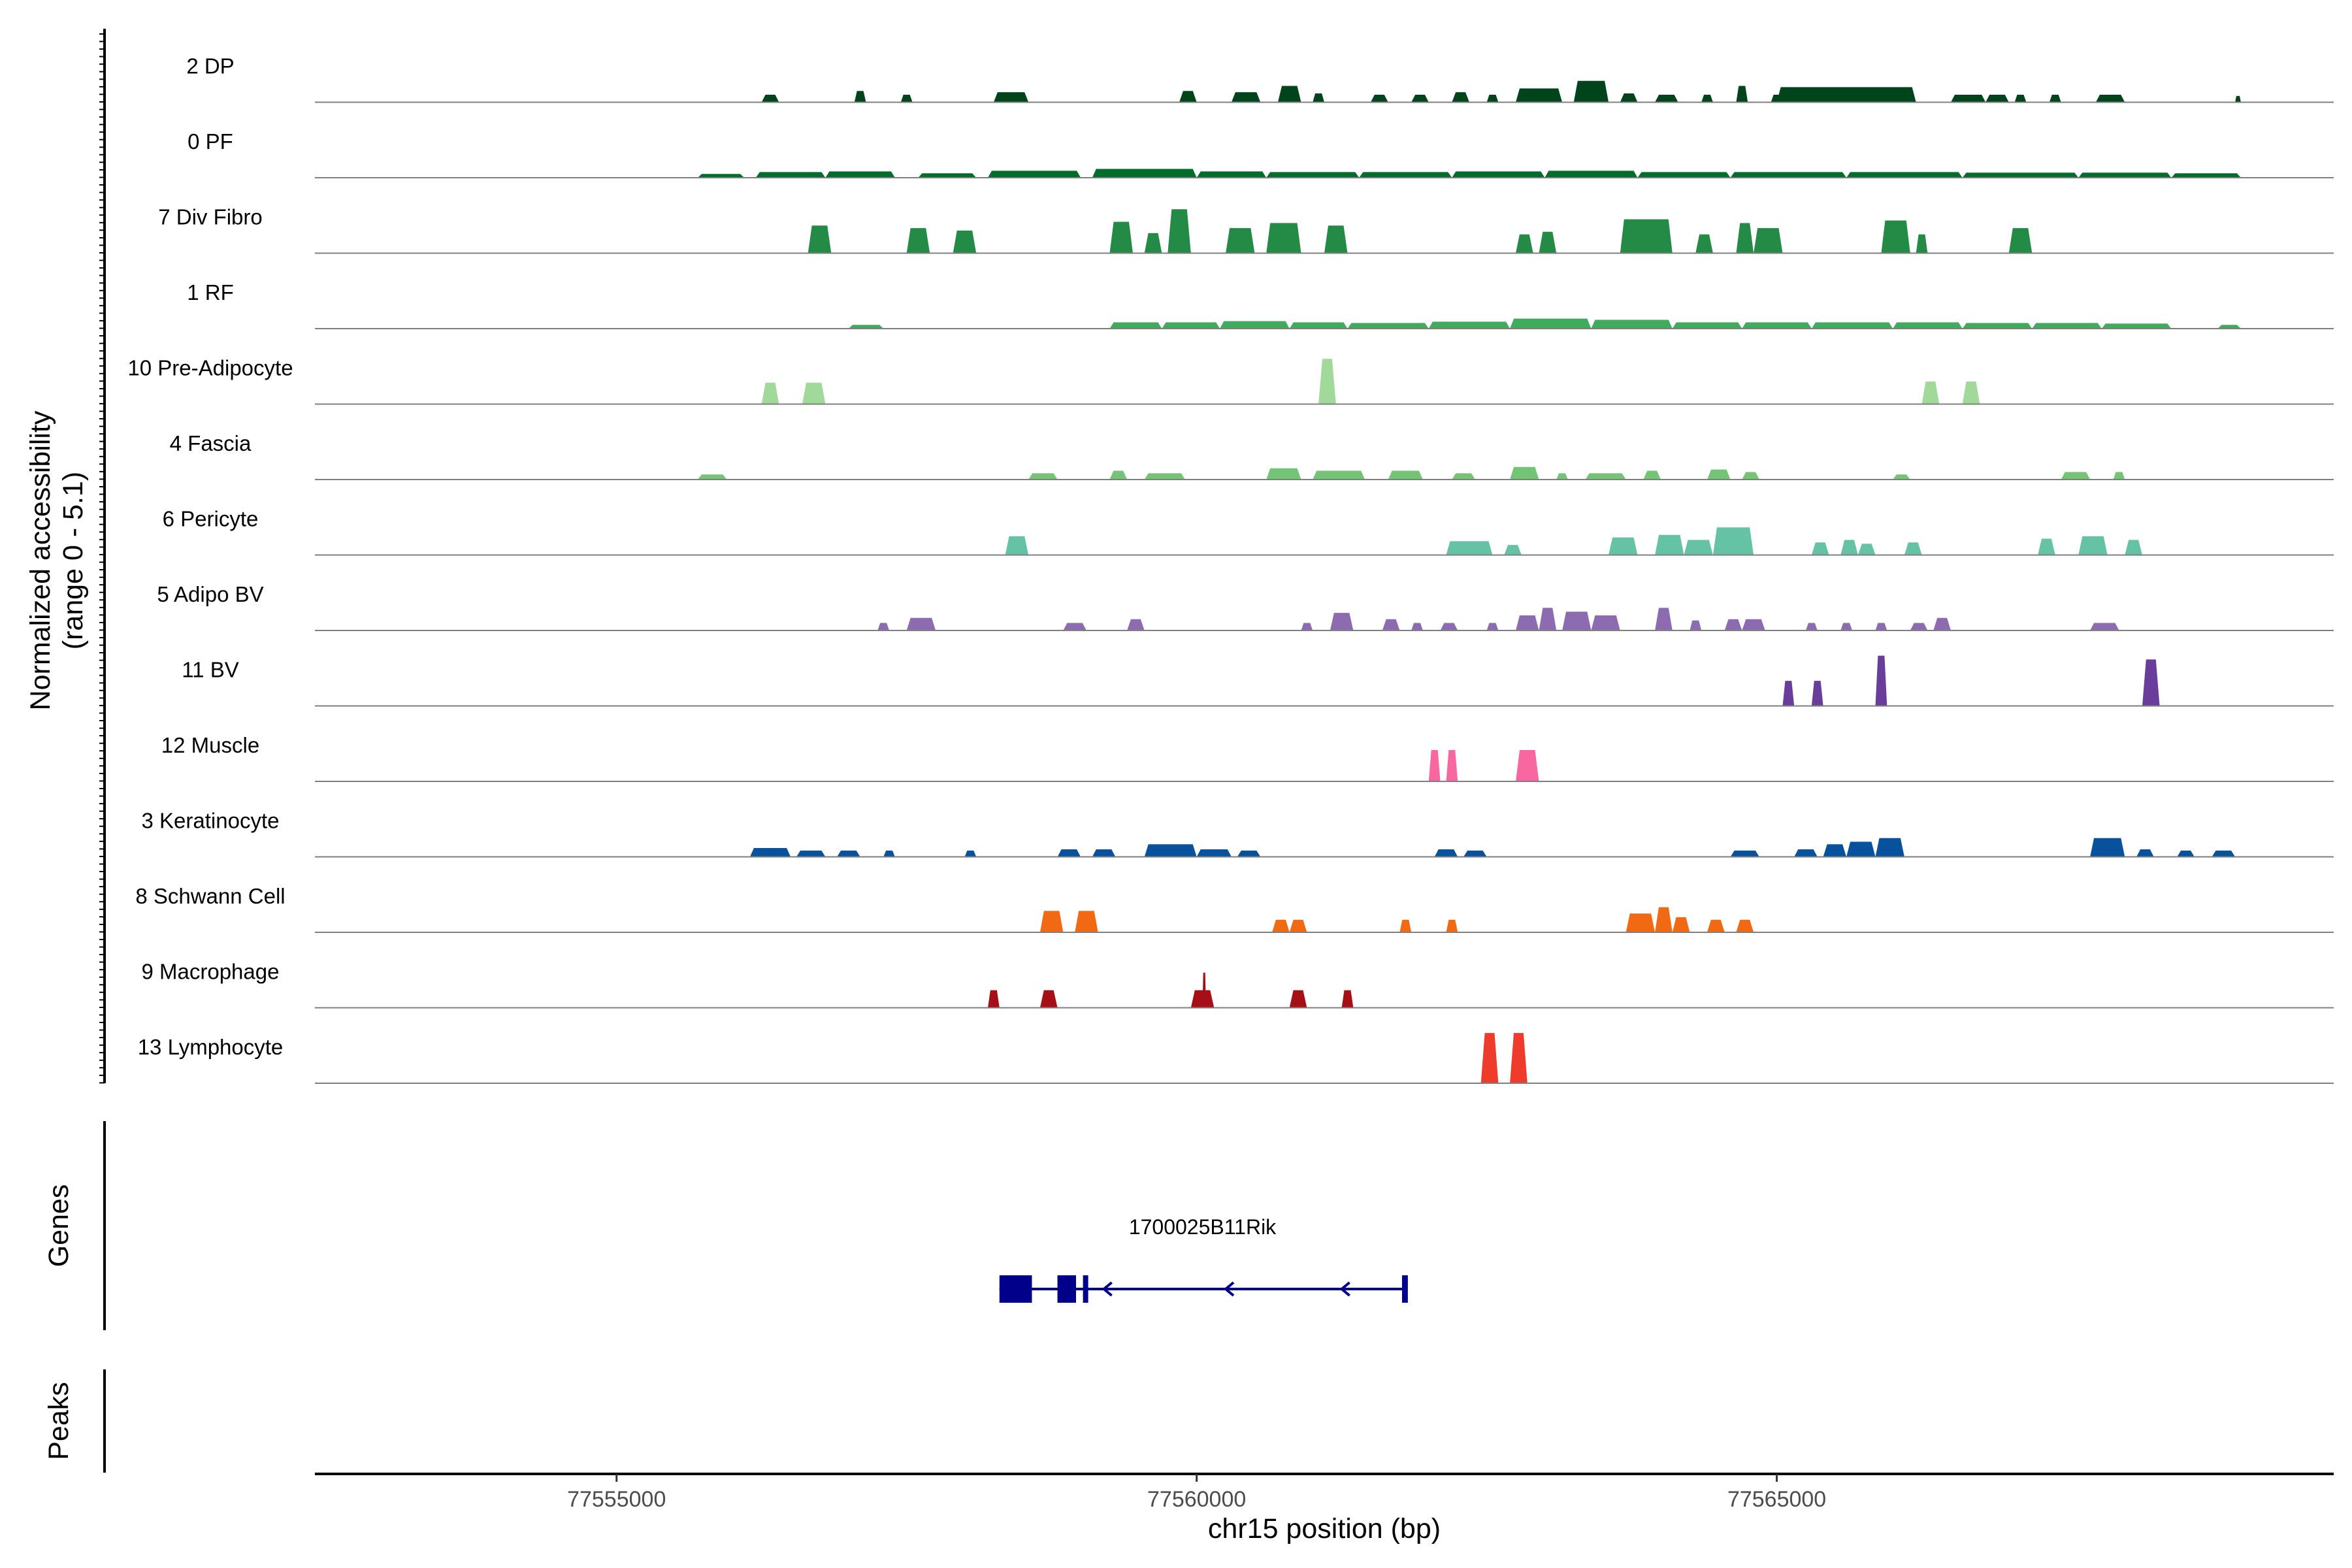 This screenshot has width=2352, height=1568. I want to click on x-axis-title: chr15 position (bp), so click(1324, 1528).